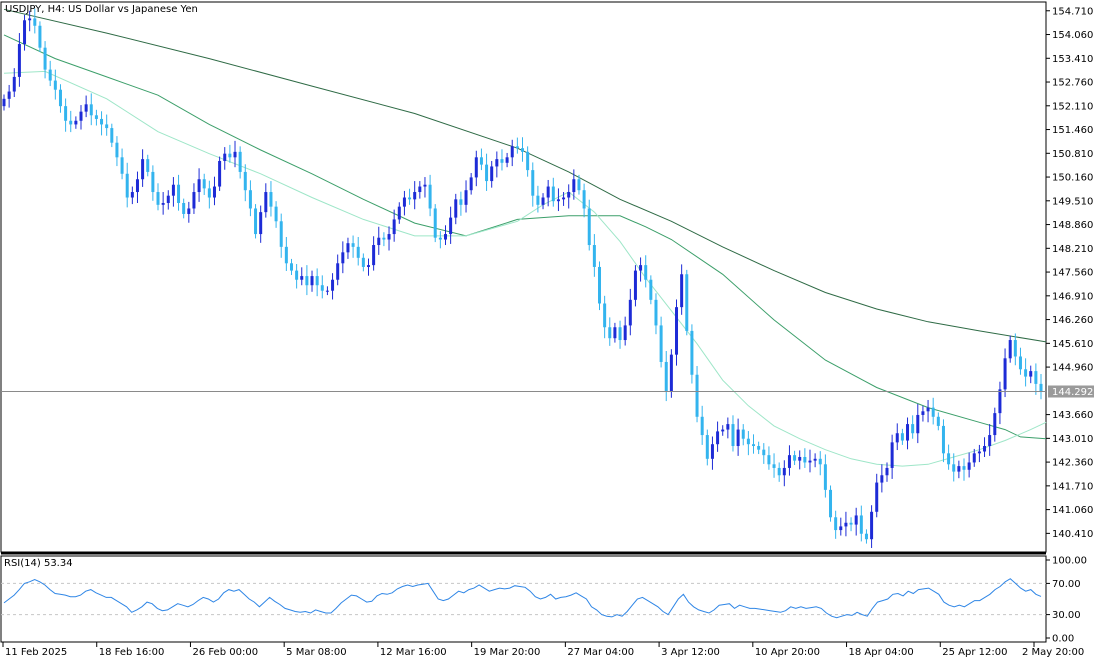 The image size is (1100, 664). What do you see at coordinates (1072, 510) in the screenshot?
I see `price-axis-label: 141.060` at bounding box center [1072, 510].